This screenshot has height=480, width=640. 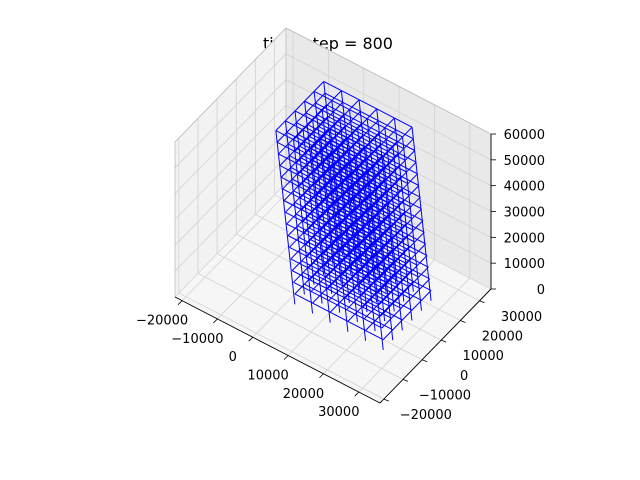 What do you see at coordinates (435, 346) in the screenshot?
I see `y-axis-line` at bounding box center [435, 346].